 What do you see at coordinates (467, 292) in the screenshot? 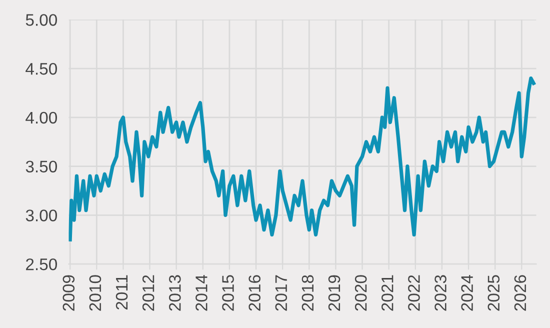
I see `x-tick-label: 2024` at bounding box center [467, 292].